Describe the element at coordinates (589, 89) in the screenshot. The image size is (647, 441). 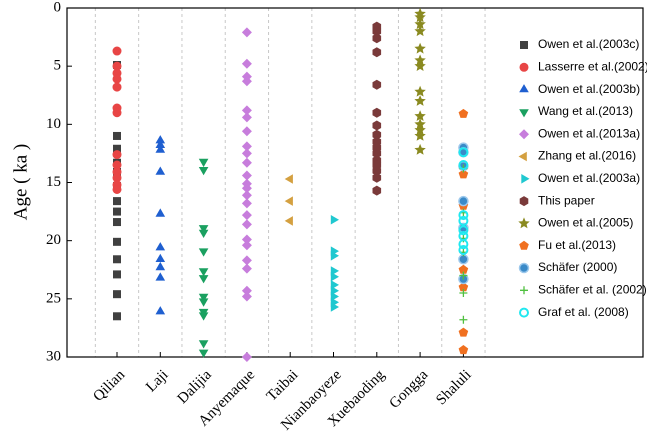
I see `legend-label: Owen et al.(2003b)` at that location.